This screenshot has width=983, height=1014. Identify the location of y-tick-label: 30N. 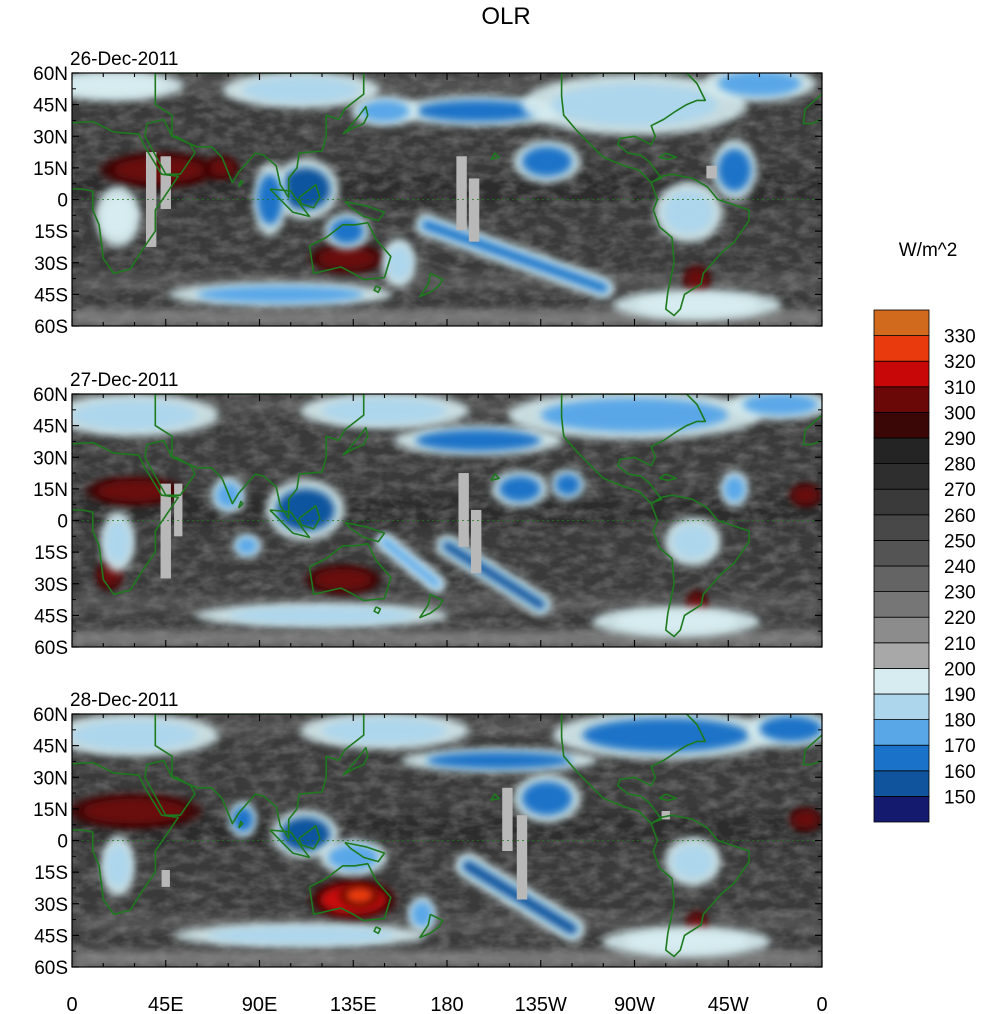
(50, 778).